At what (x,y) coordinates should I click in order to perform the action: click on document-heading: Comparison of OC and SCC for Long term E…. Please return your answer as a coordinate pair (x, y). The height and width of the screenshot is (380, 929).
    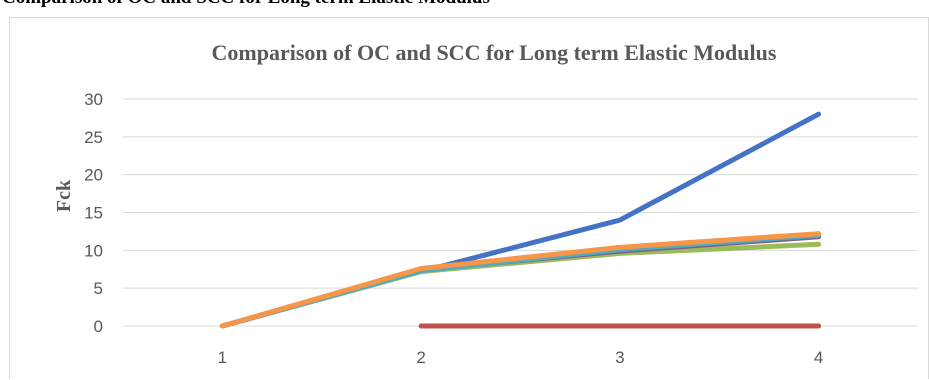
    Looking at the image, I should click on (246, 4).